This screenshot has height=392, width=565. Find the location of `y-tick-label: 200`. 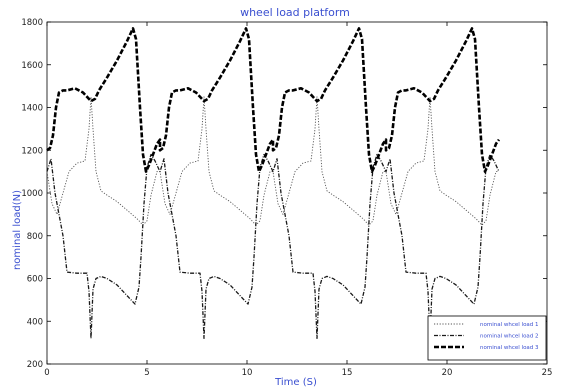

y-tick-label: 200 is located at coordinates (35, 365).